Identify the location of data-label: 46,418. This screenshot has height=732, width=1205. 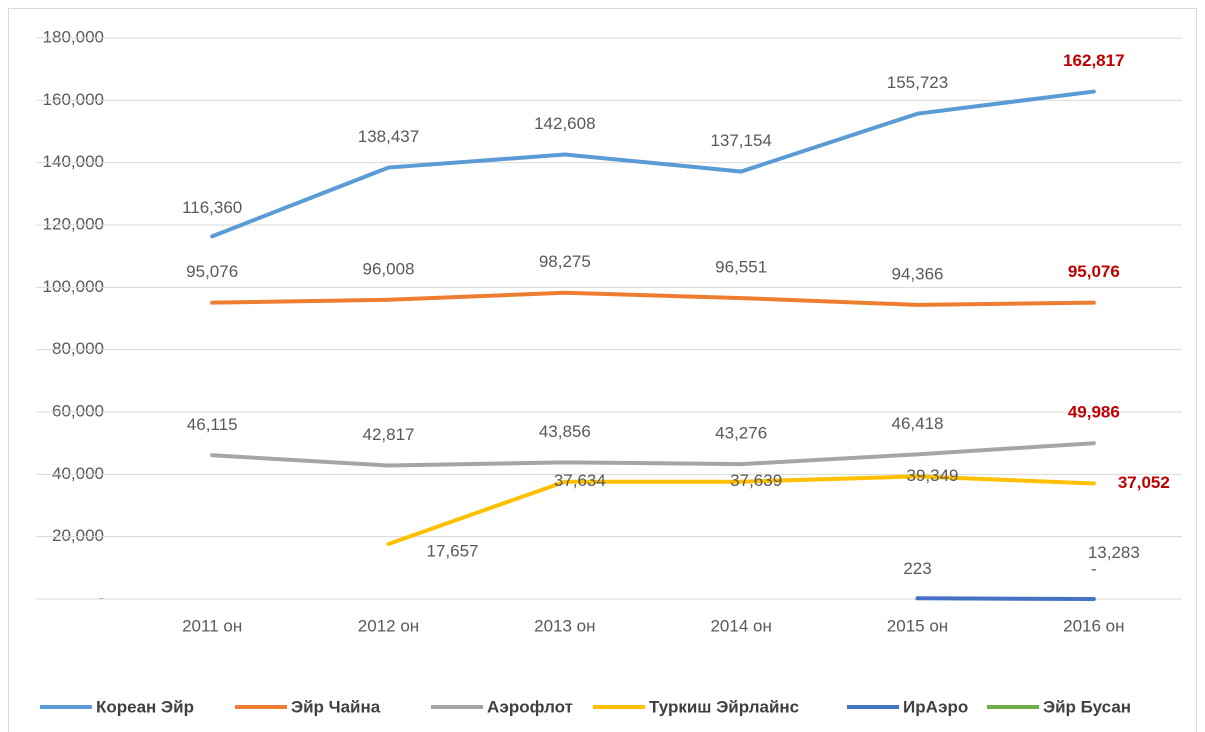
(918, 423).